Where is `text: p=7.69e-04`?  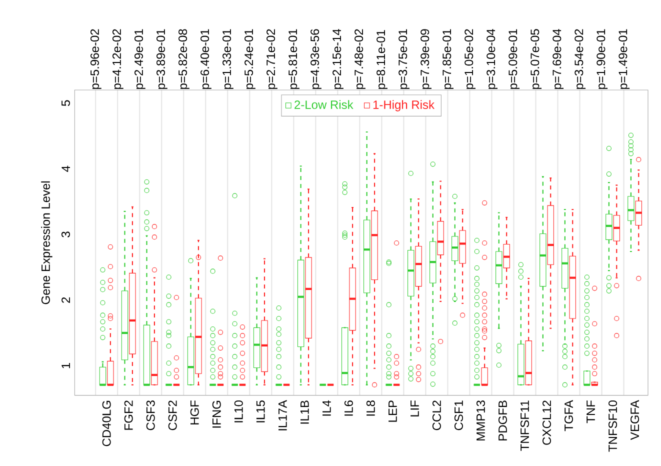
text: p=7.69e-04 is located at coordinates (558, 59).